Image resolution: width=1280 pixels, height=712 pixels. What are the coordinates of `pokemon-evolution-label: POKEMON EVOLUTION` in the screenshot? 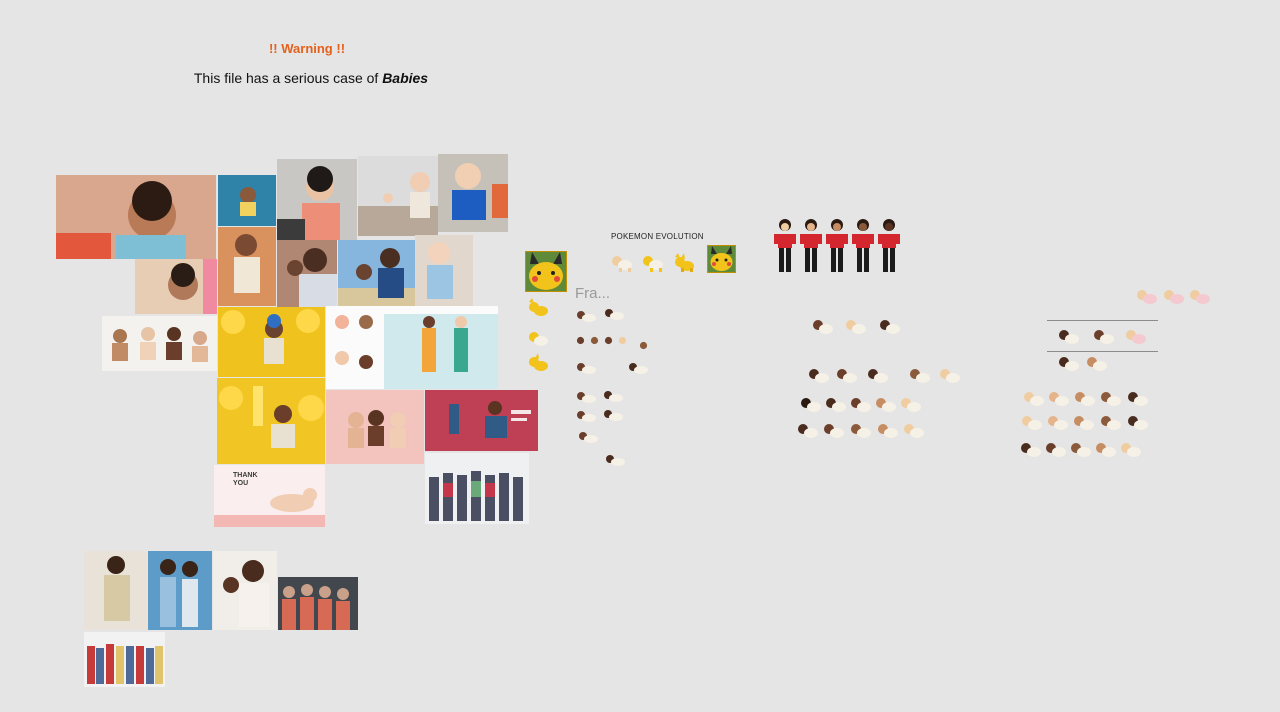 It's located at (657, 236).